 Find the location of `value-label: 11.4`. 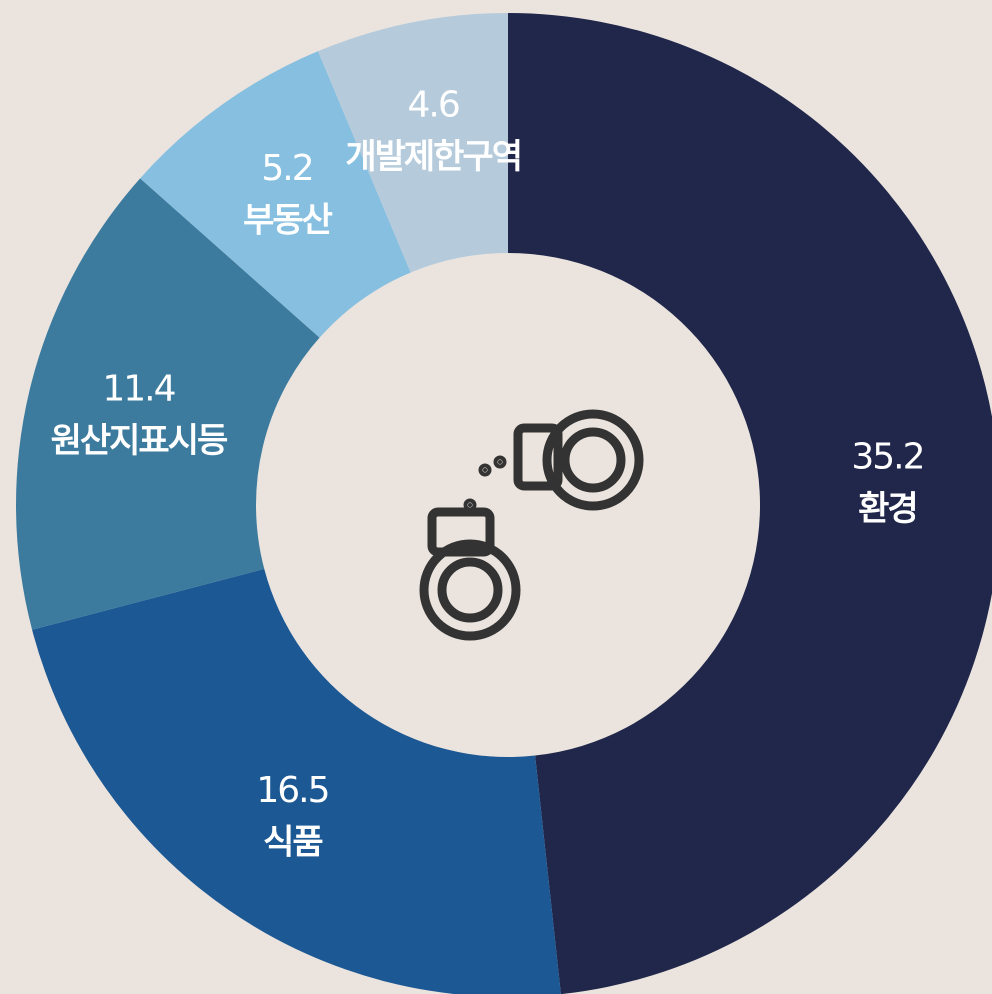

value-label: 11.4 is located at coordinates (138, 389).